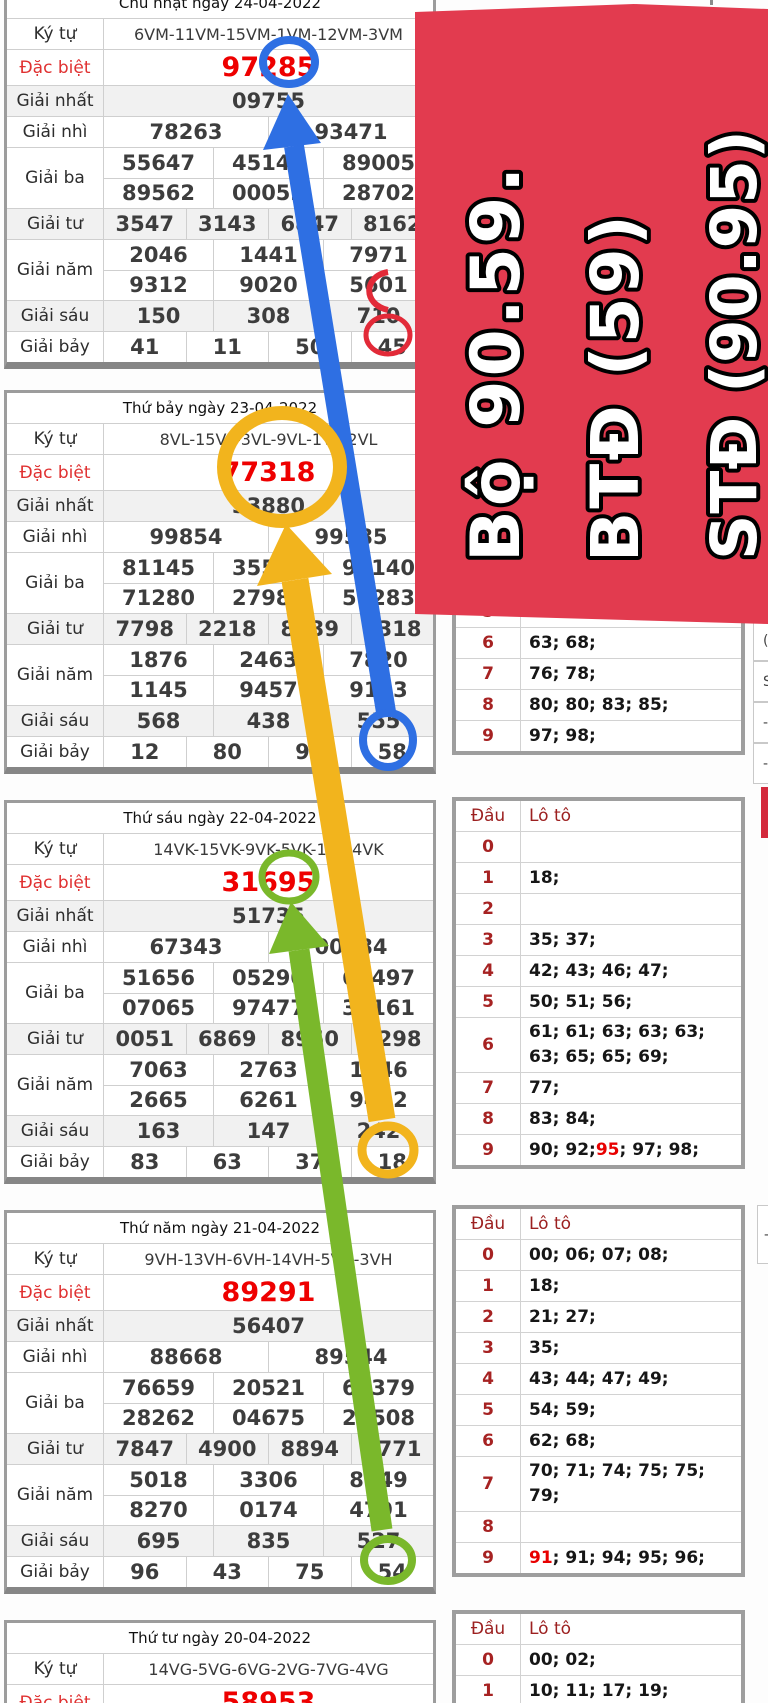  I want to click on result-cell: 56407, so click(268, 1326).